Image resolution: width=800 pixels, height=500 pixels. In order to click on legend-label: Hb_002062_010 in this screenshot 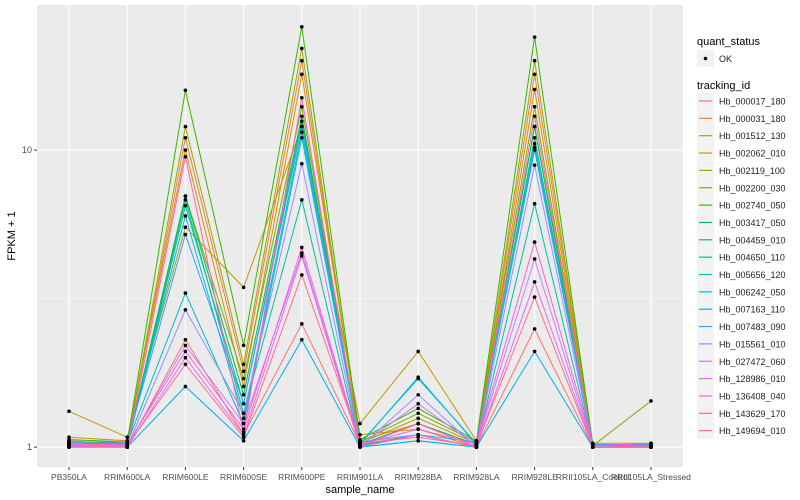, I will do `click(752, 154)`.